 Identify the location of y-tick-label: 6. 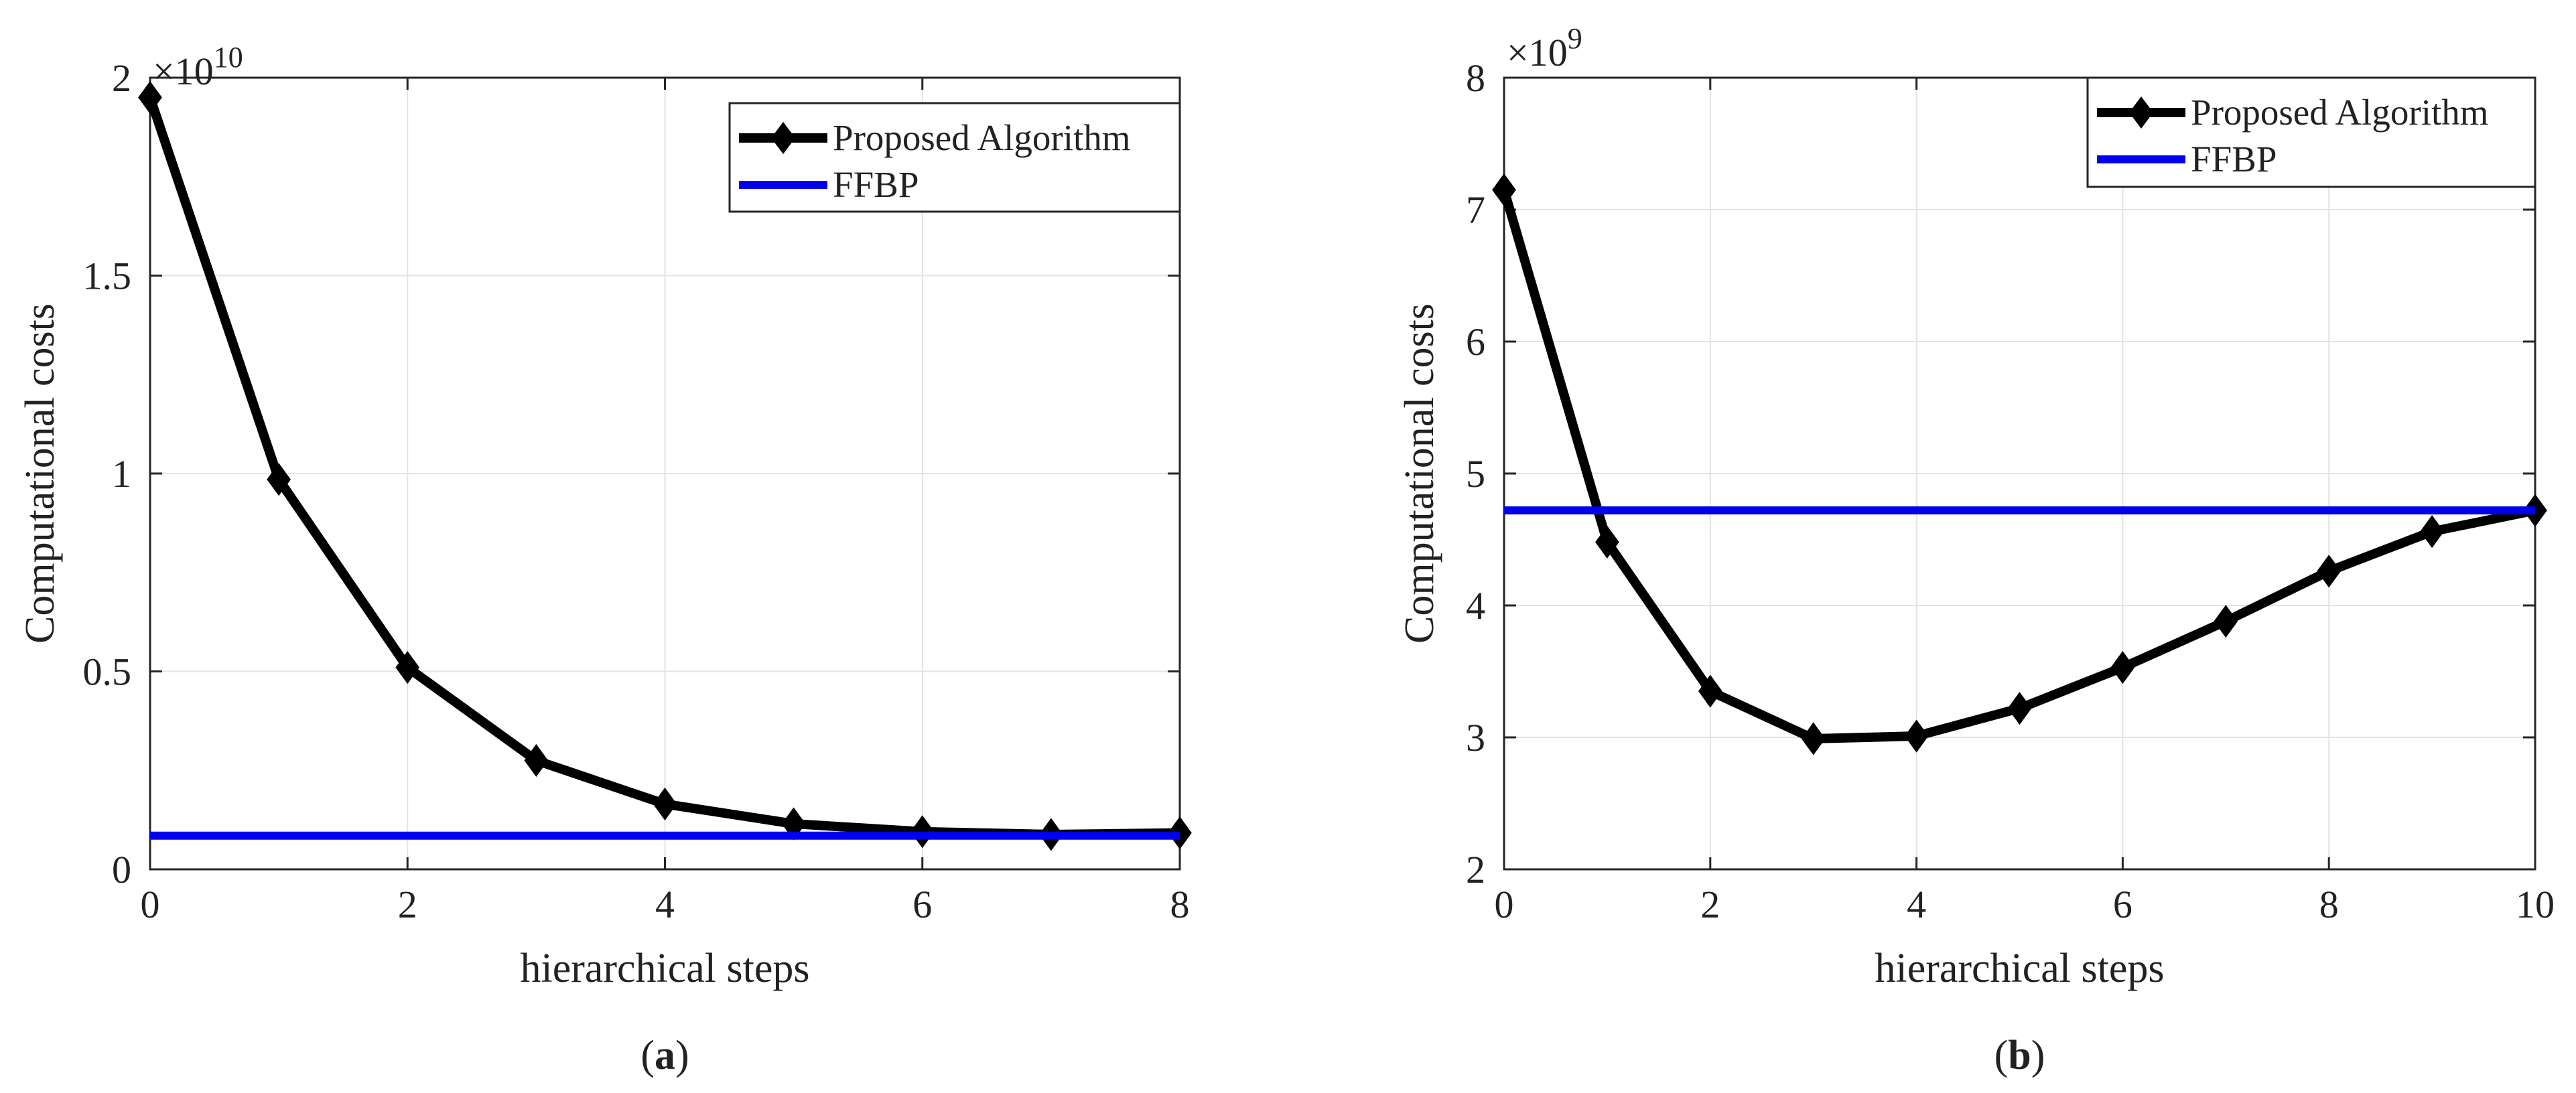
(1475, 342).